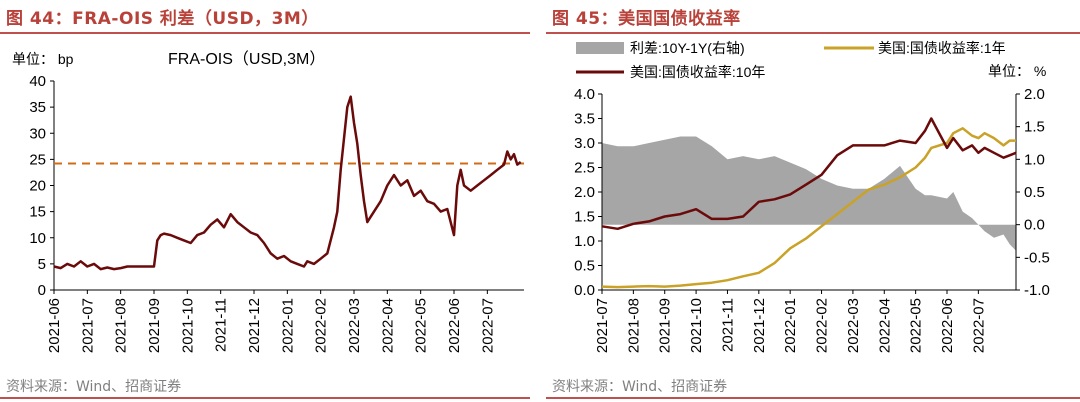 Image resolution: width=1080 pixels, height=402 pixels. Describe the element at coordinates (221, 325) in the screenshot. I see `left-x-tick-label: 2021-11` at that location.